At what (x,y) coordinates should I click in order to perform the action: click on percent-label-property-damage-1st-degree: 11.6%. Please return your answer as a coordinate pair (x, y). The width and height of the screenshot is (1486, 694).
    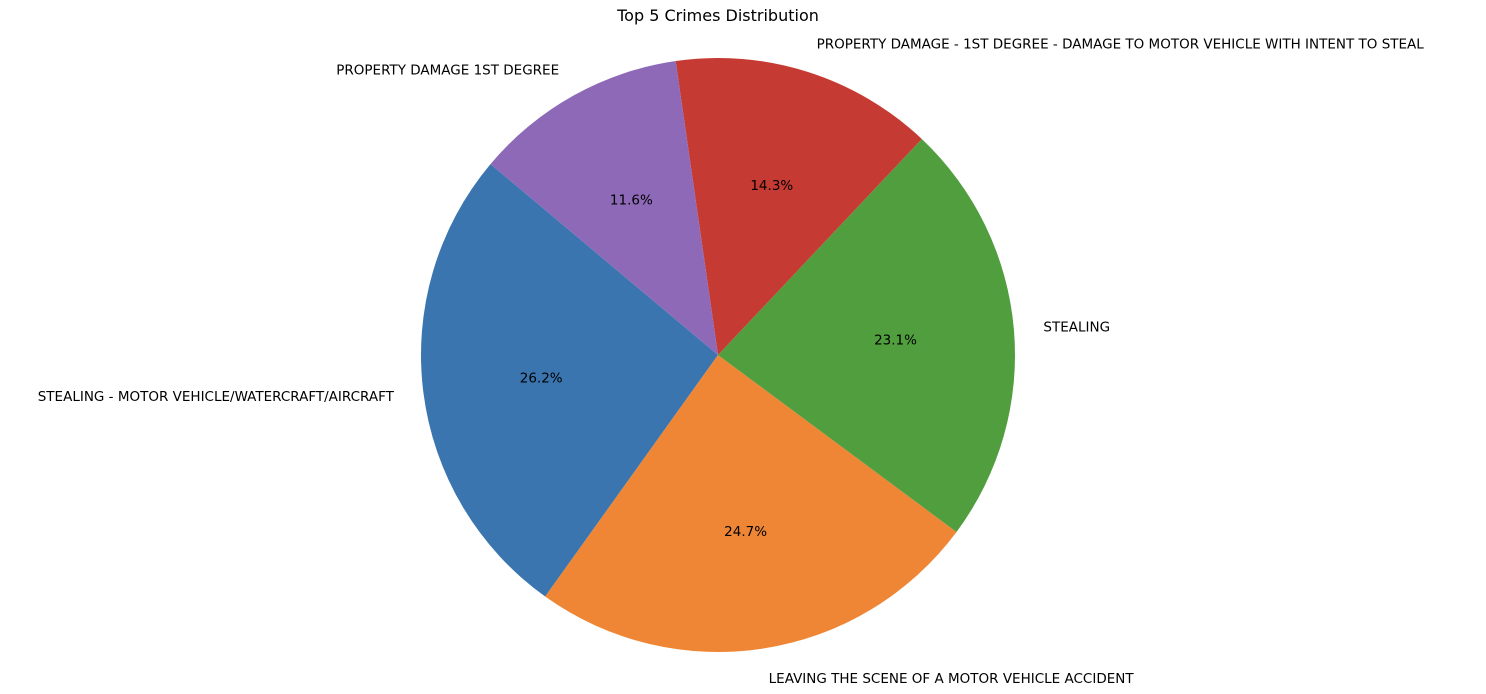
    Looking at the image, I should click on (631, 200).